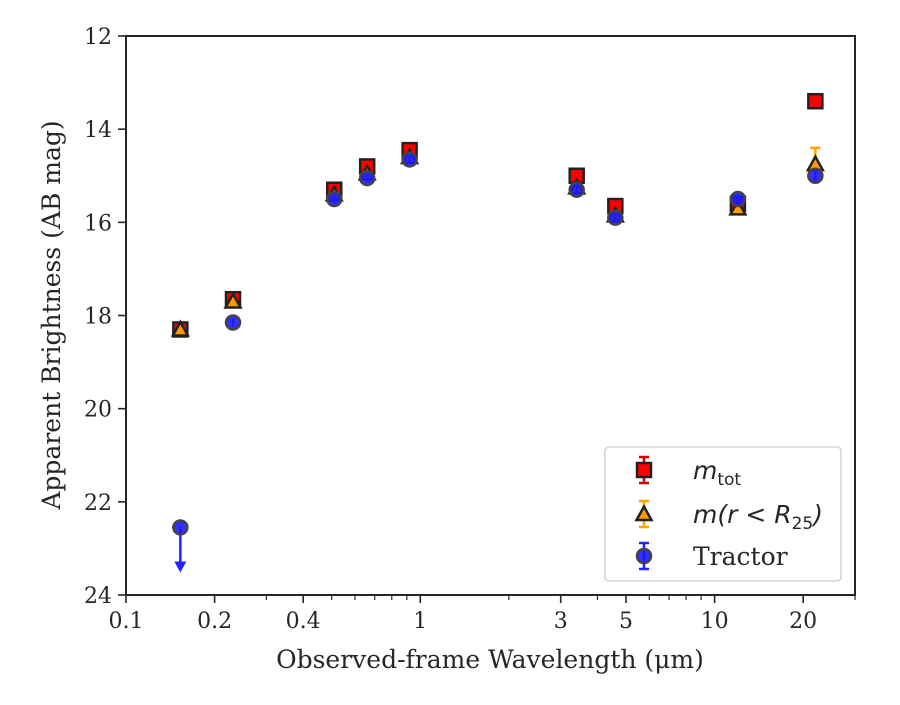 This screenshot has height=705, width=900. I want to click on legend-entry-m-r25: m(r < R25), so click(728, 516).